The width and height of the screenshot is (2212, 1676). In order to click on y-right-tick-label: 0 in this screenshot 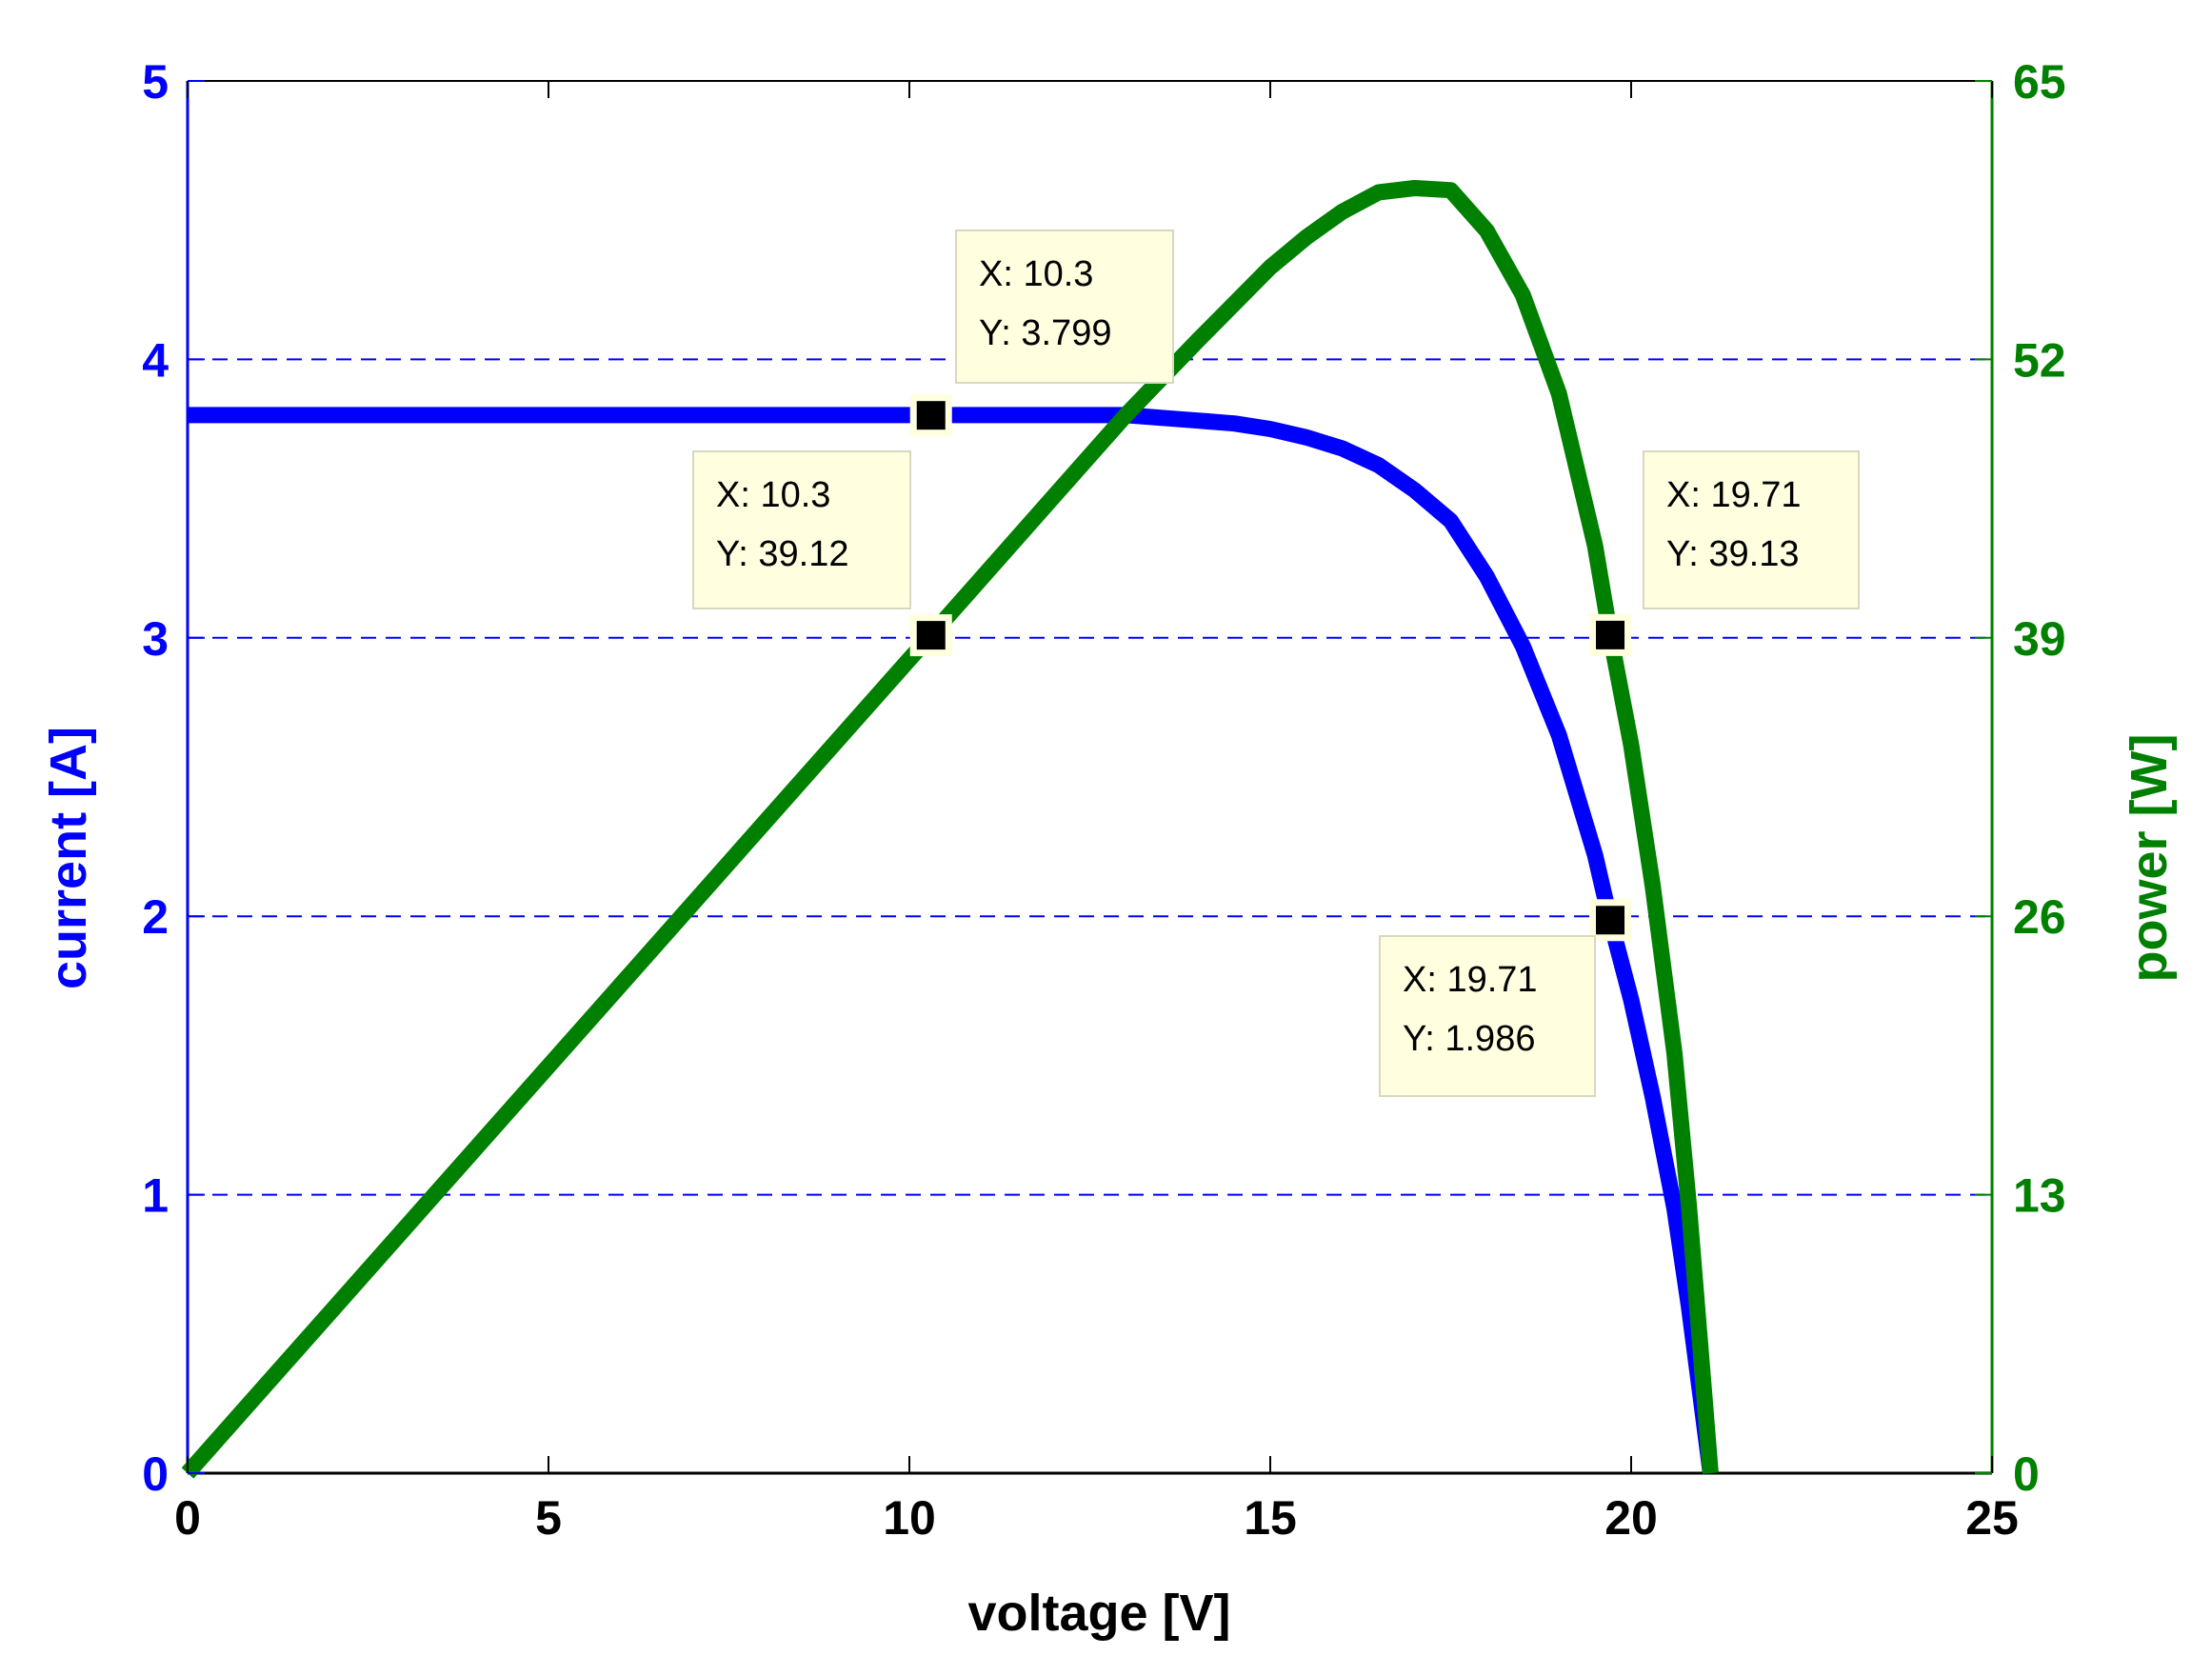, I will do `click(2026, 1474)`.